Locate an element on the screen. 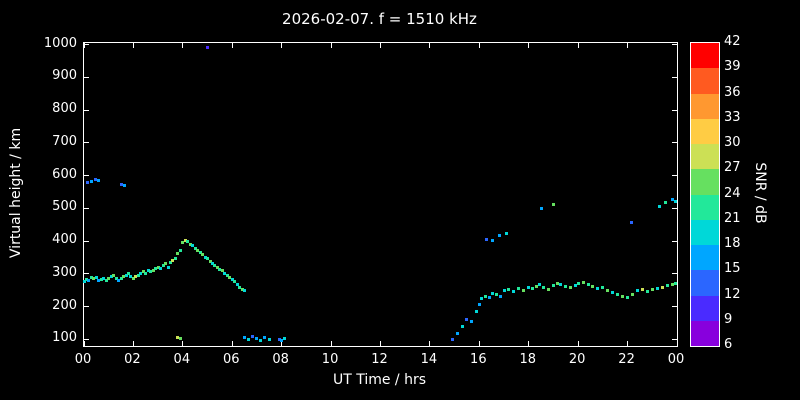  x-tick-label: 00 is located at coordinates (676, 359).